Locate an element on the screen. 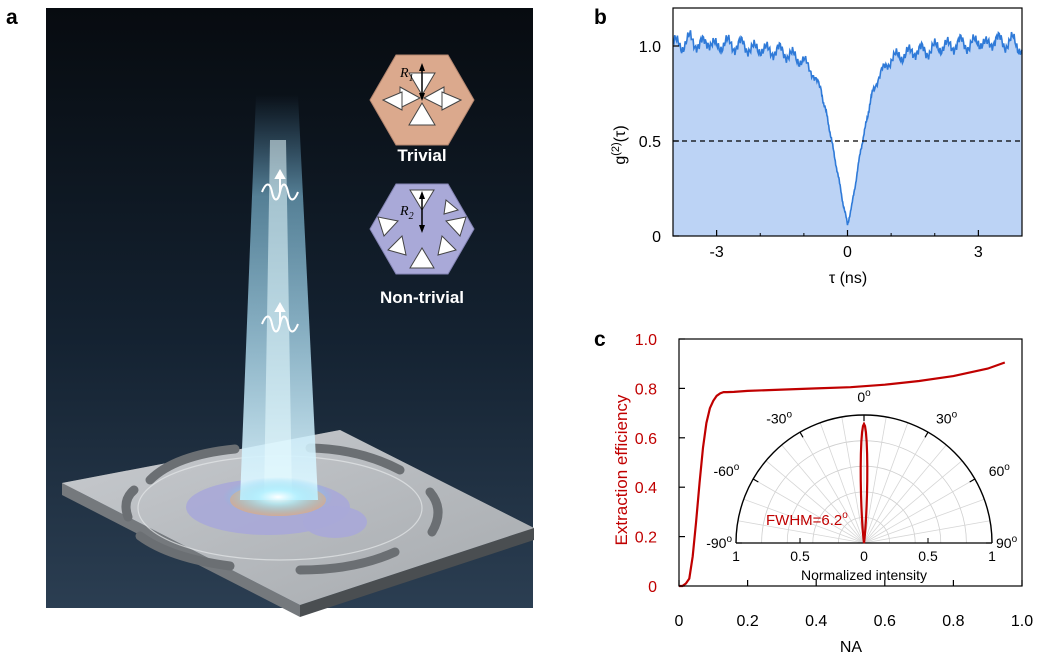 The height and width of the screenshot is (660, 1051). chart-b-xtick-label: 3 is located at coordinates (978, 252).